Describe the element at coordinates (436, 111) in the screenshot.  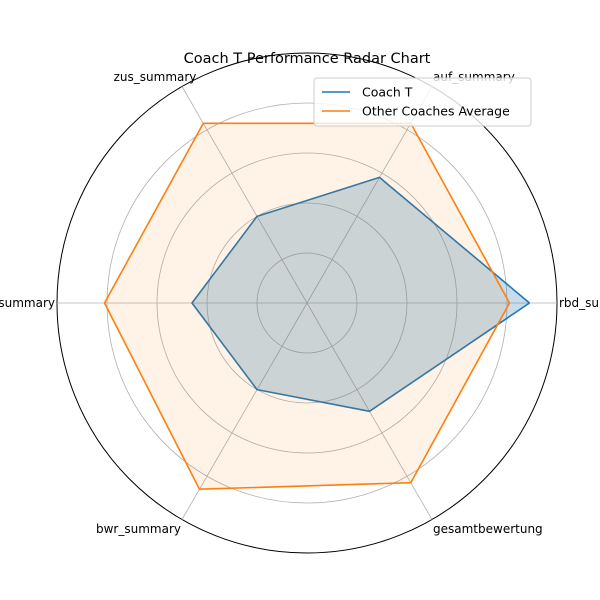
I see `legend-label-other-coaches: Other Coaches Average` at that location.